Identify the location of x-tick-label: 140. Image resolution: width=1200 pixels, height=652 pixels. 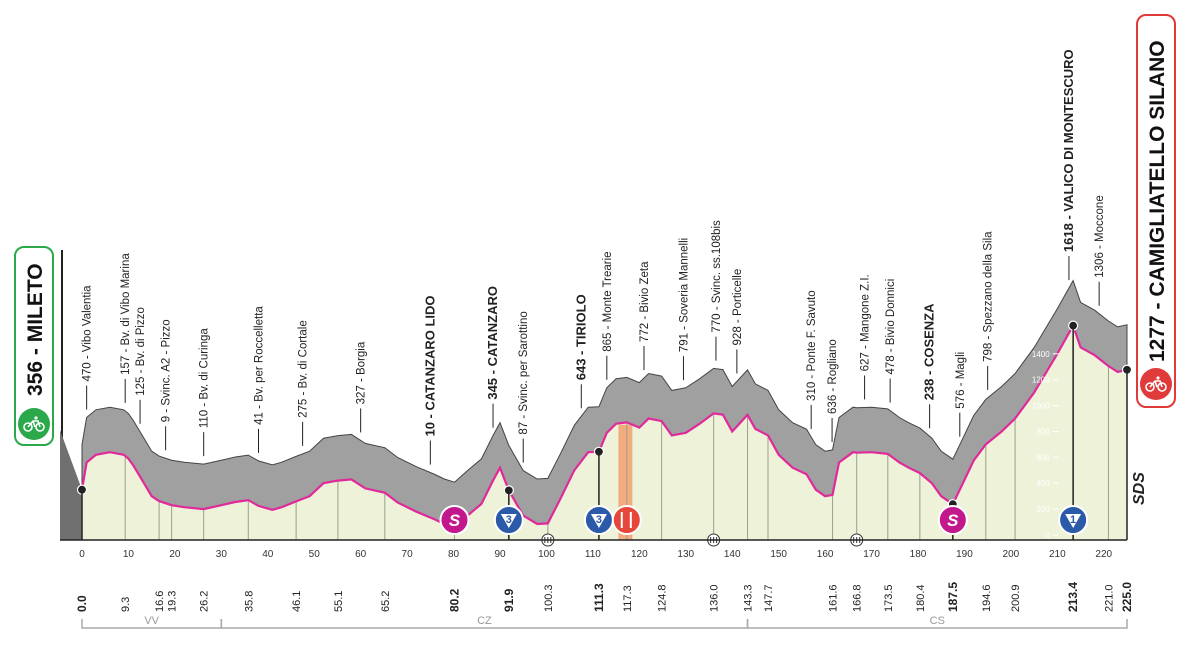
(732, 554).